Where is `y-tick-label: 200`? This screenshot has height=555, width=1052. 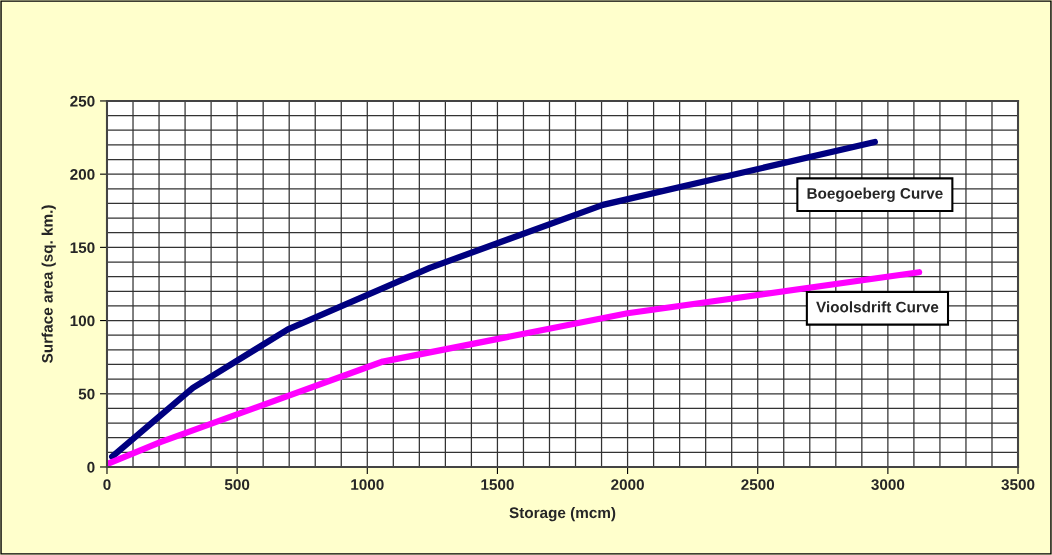
y-tick-label: 200 is located at coordinates (82, 174).